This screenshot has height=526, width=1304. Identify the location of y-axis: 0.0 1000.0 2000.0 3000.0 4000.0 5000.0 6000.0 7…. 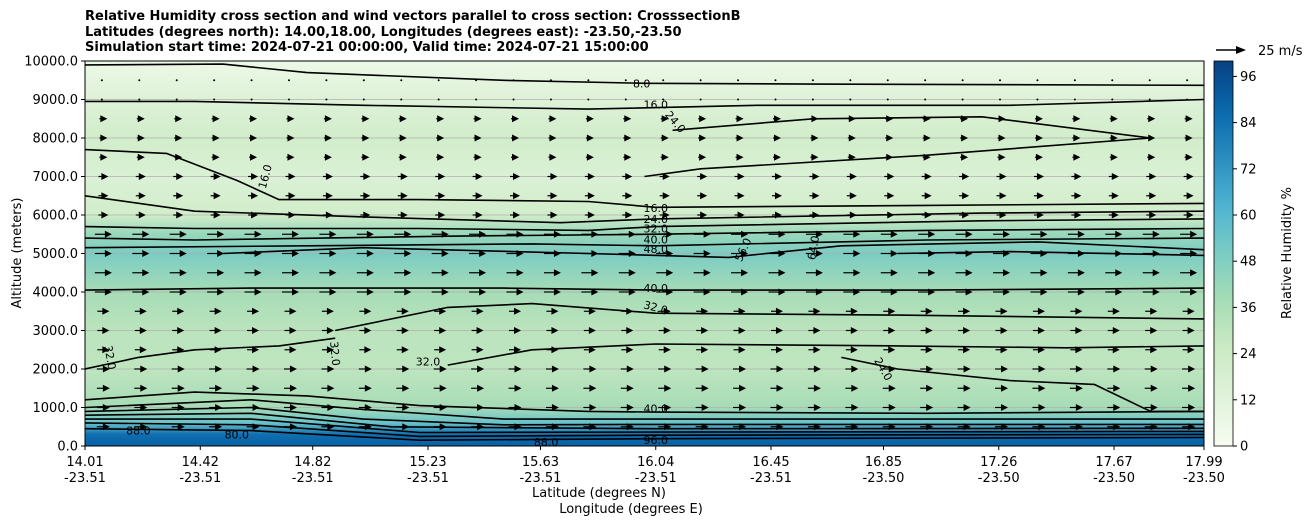
(54, 255).